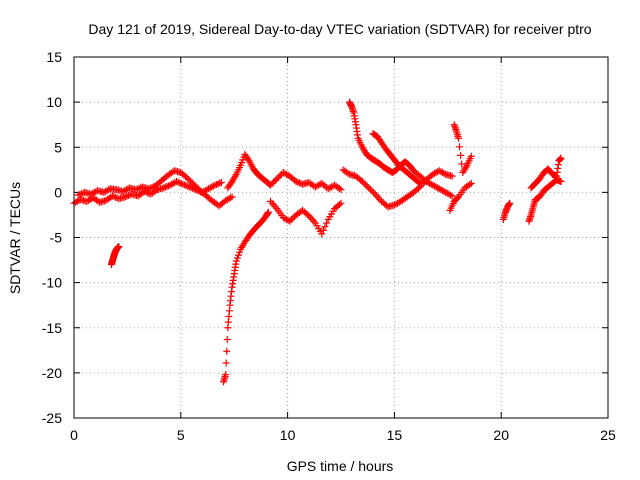 Image resolution: width=640 pixels, height=480 pixels. What do you see at coordinates (54, 57) in the screenshot?
I see `y-tick-label: 15` at bounding box center [54, 57].